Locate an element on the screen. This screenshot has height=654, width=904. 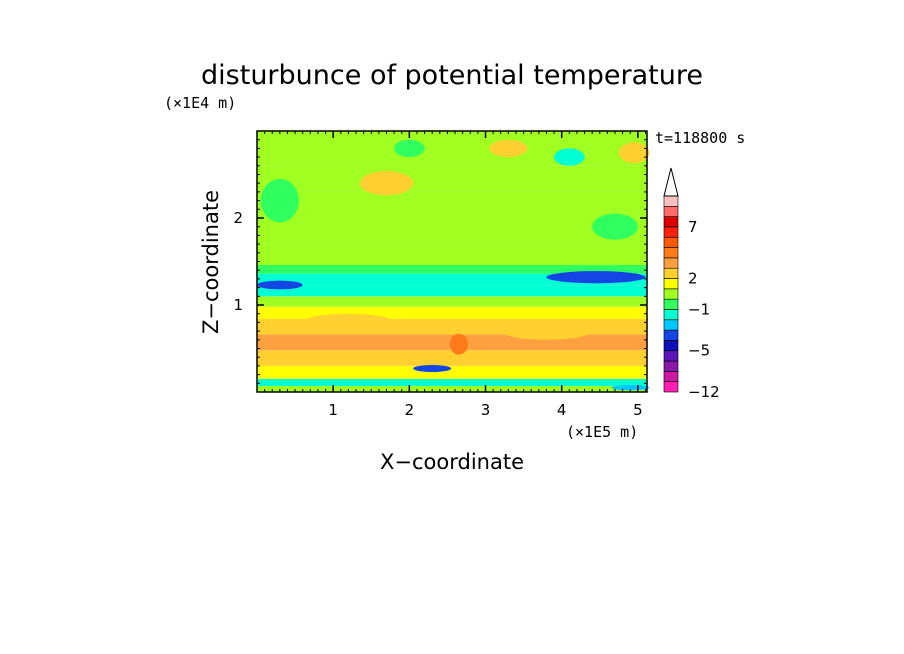
colorbar-label: −12 is located at coordinates (704, 392).